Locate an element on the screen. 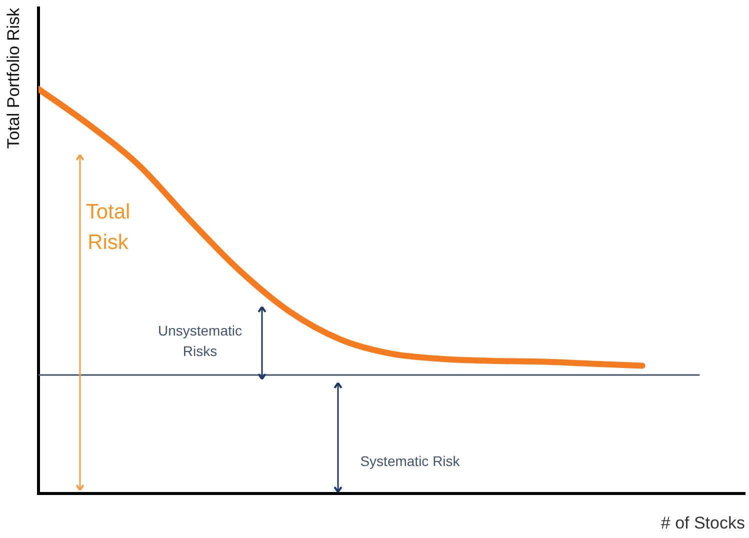 This screenshot has width=749, height=538. annotation: Unsystematic Risks is located at coordinates (200, 341).